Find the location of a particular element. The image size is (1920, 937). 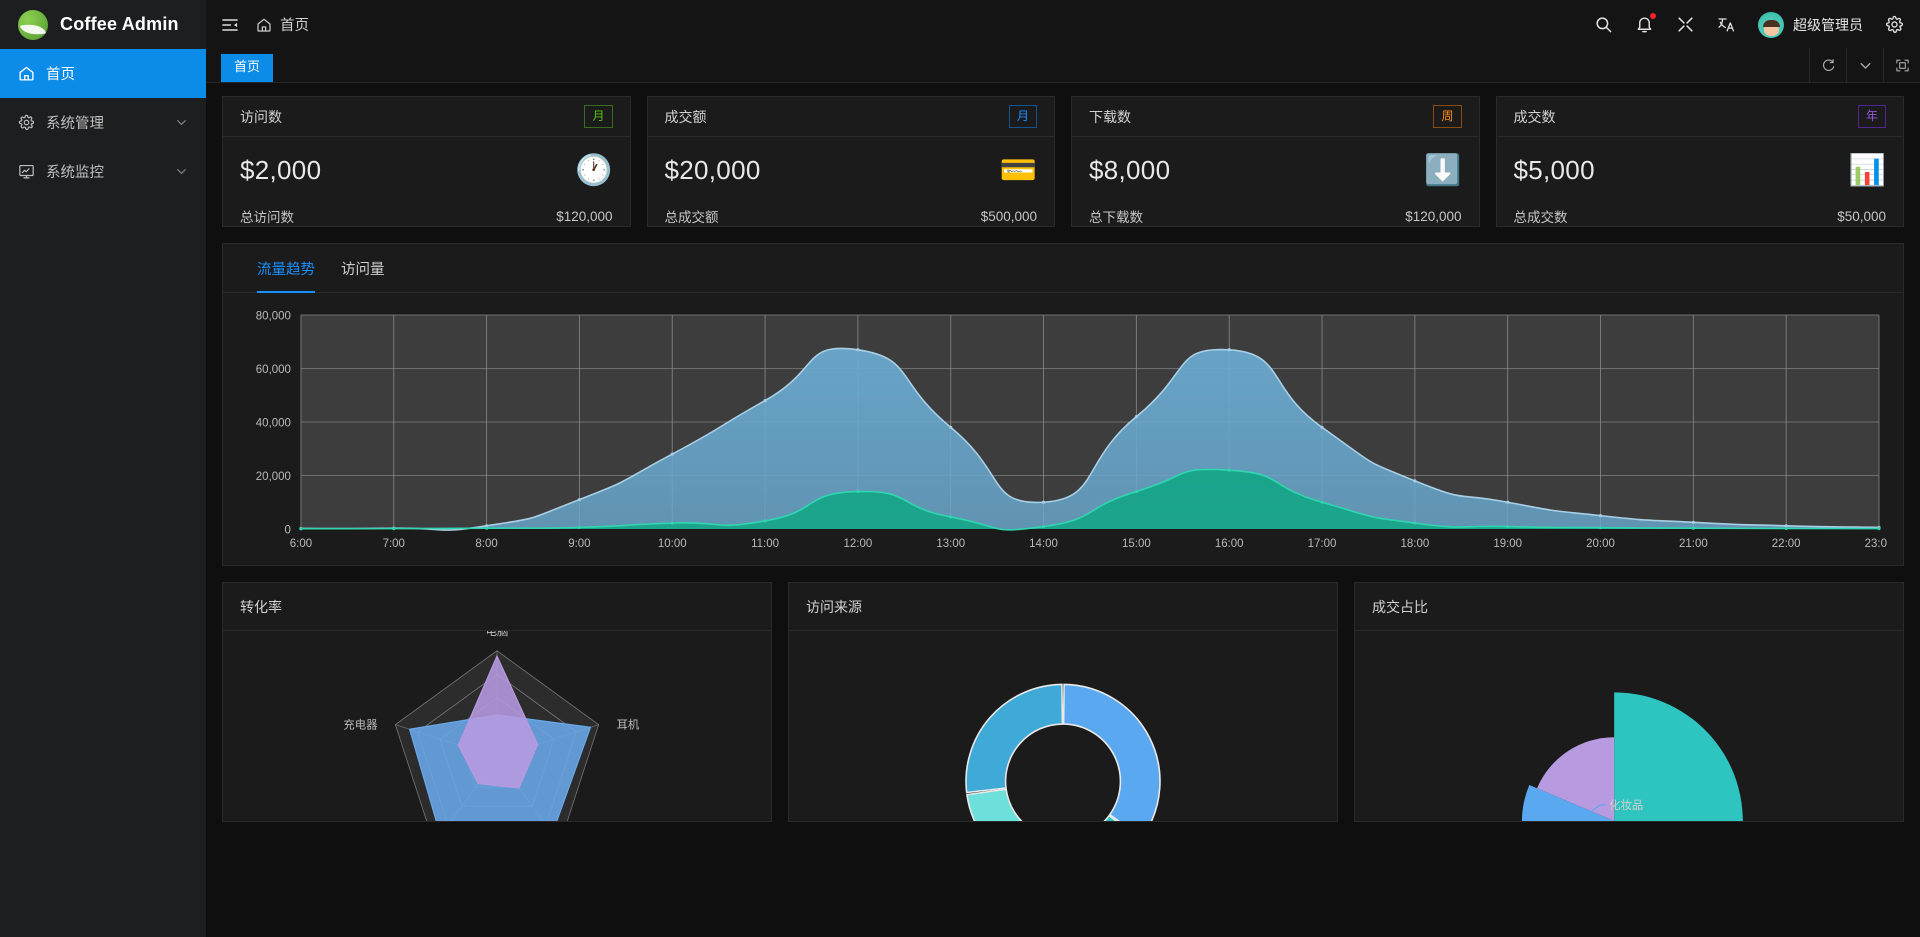

translate-icon is located at coordinates (1726, 24).